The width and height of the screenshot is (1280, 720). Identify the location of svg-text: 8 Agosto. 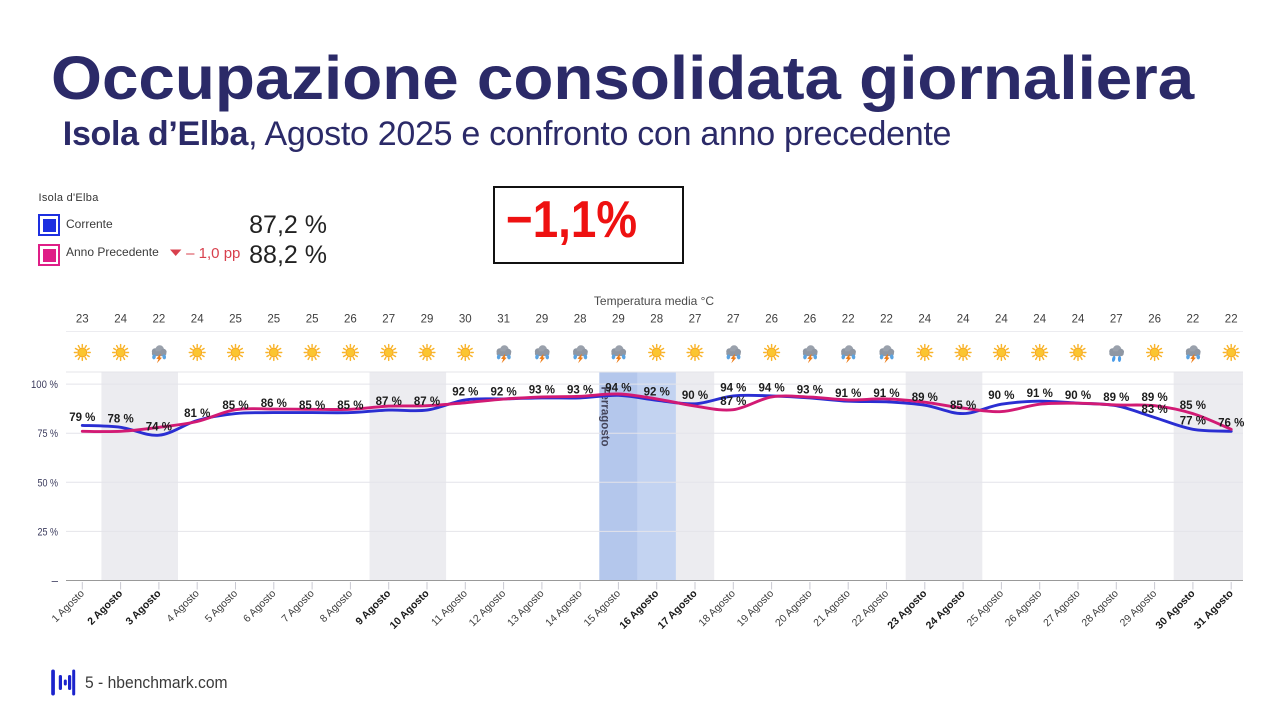
(336, 606).